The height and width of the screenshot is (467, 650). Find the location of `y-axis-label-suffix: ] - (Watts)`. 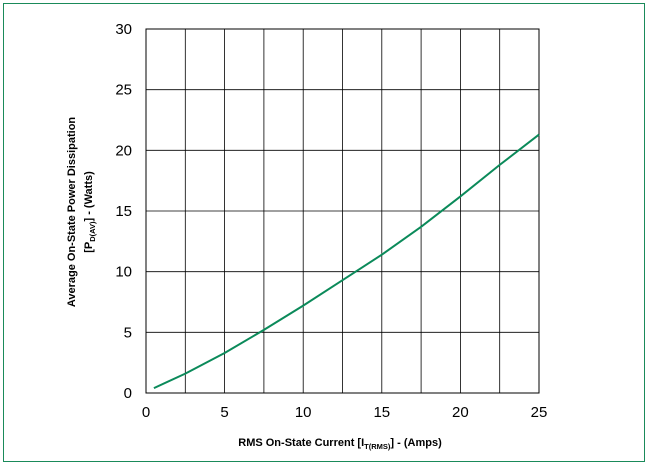

y-axis-label-suffix: ] - (Watts) is located at coordinates (89, 196).